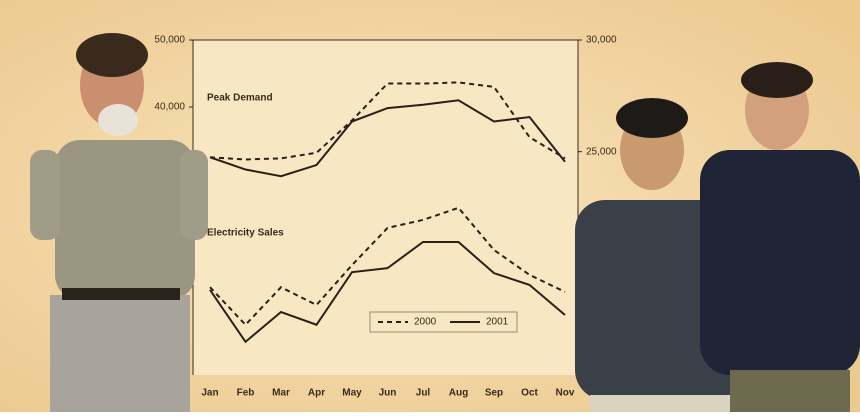  What do you see at coordinates (565, 393) in the screenshot?
I see `x-tick-label: Nov` at bounding box center [565, 393].